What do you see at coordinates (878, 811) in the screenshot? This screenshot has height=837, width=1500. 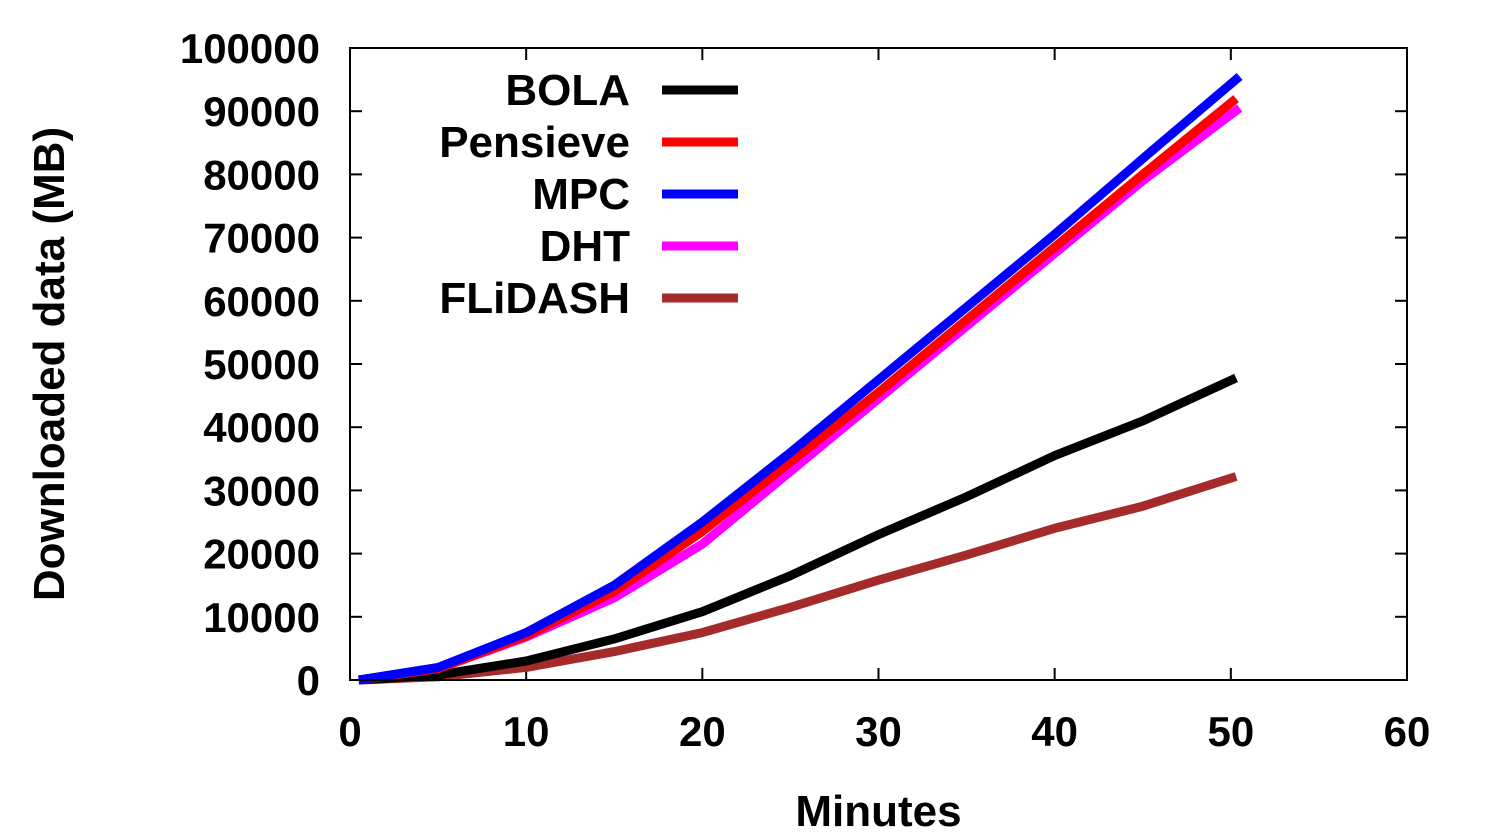 I see `x-axis-label: Minutes` at bounding box center [878, 811].